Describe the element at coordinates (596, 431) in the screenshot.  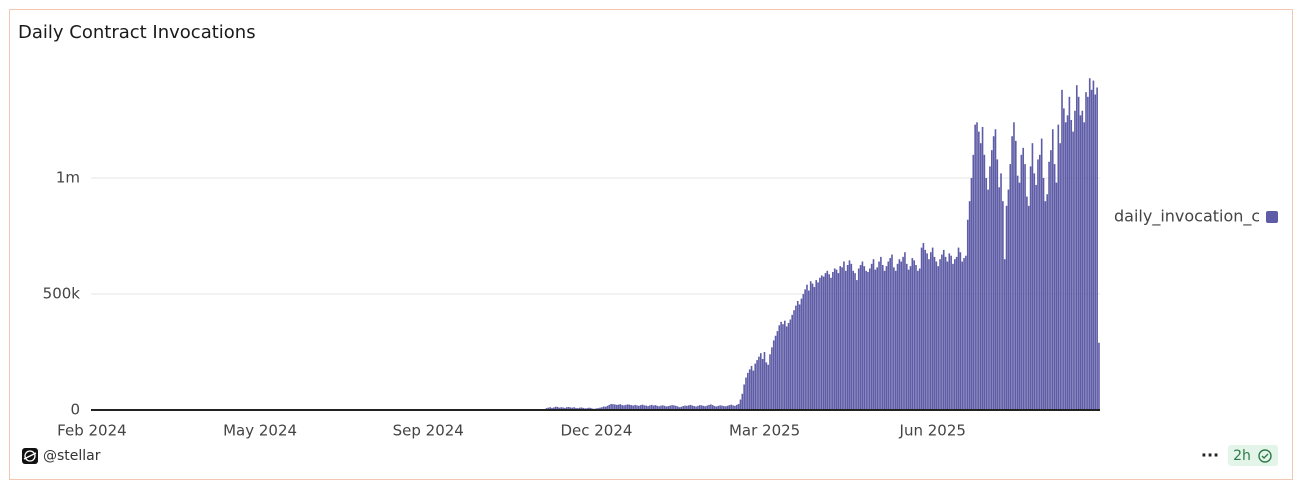
I see `x-tick-label: Dec 2024` at that location.